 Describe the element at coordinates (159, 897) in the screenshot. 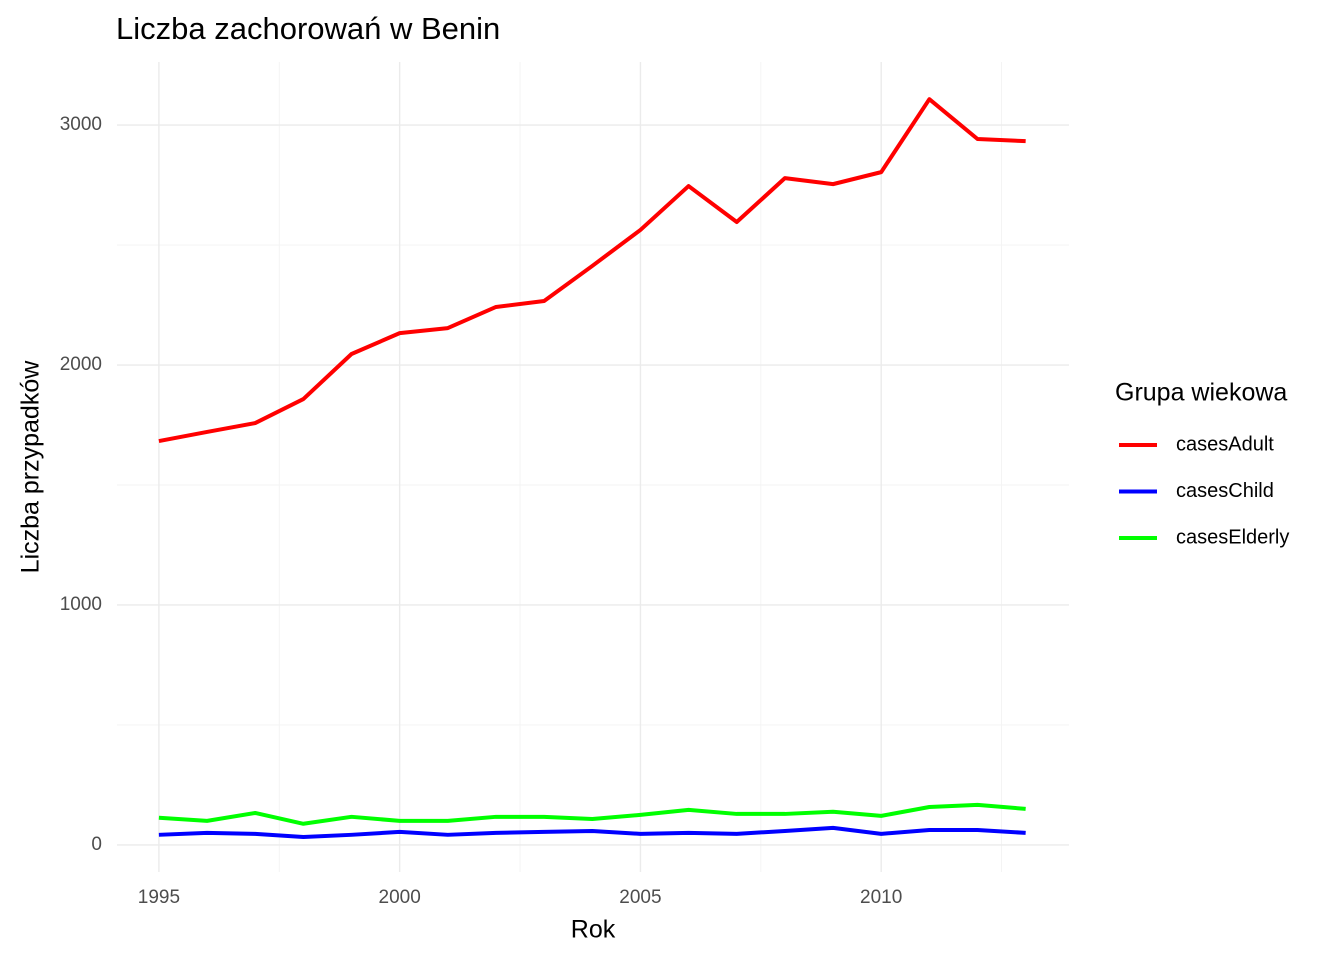

I see `x-tick-label: 1995` at that location.